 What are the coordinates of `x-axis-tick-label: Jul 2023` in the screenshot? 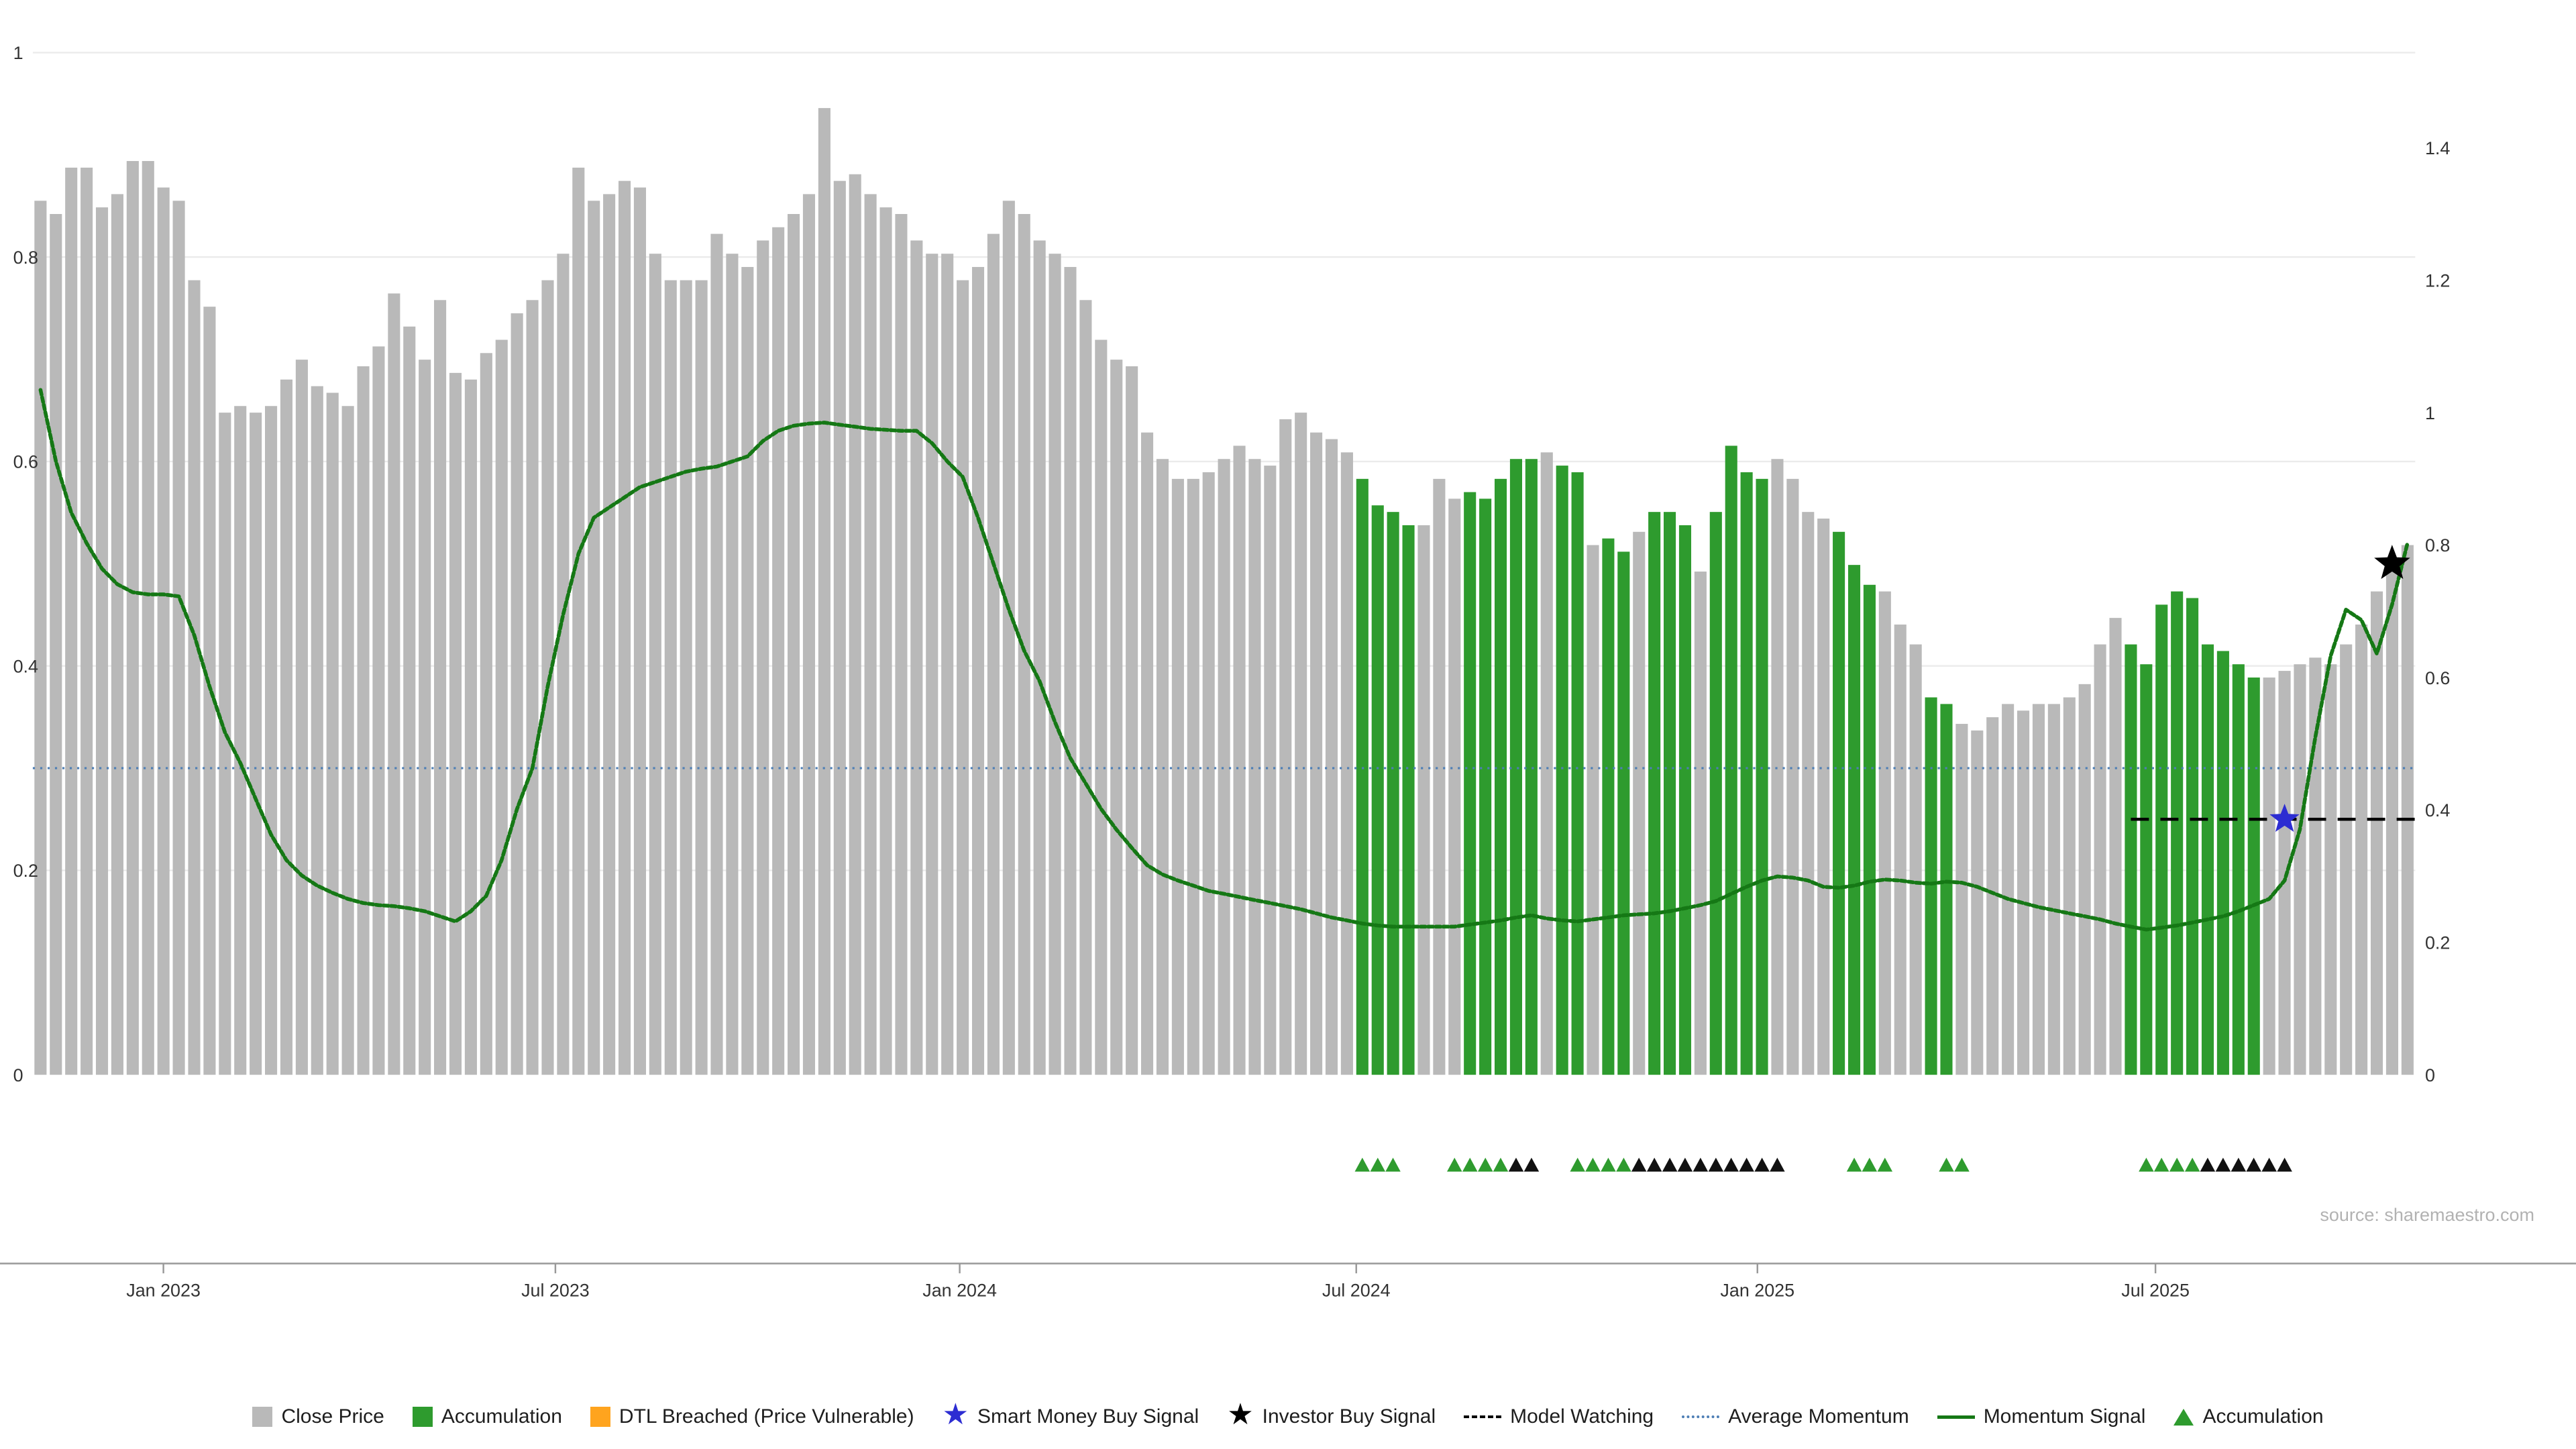 It's located at (555, 1290).